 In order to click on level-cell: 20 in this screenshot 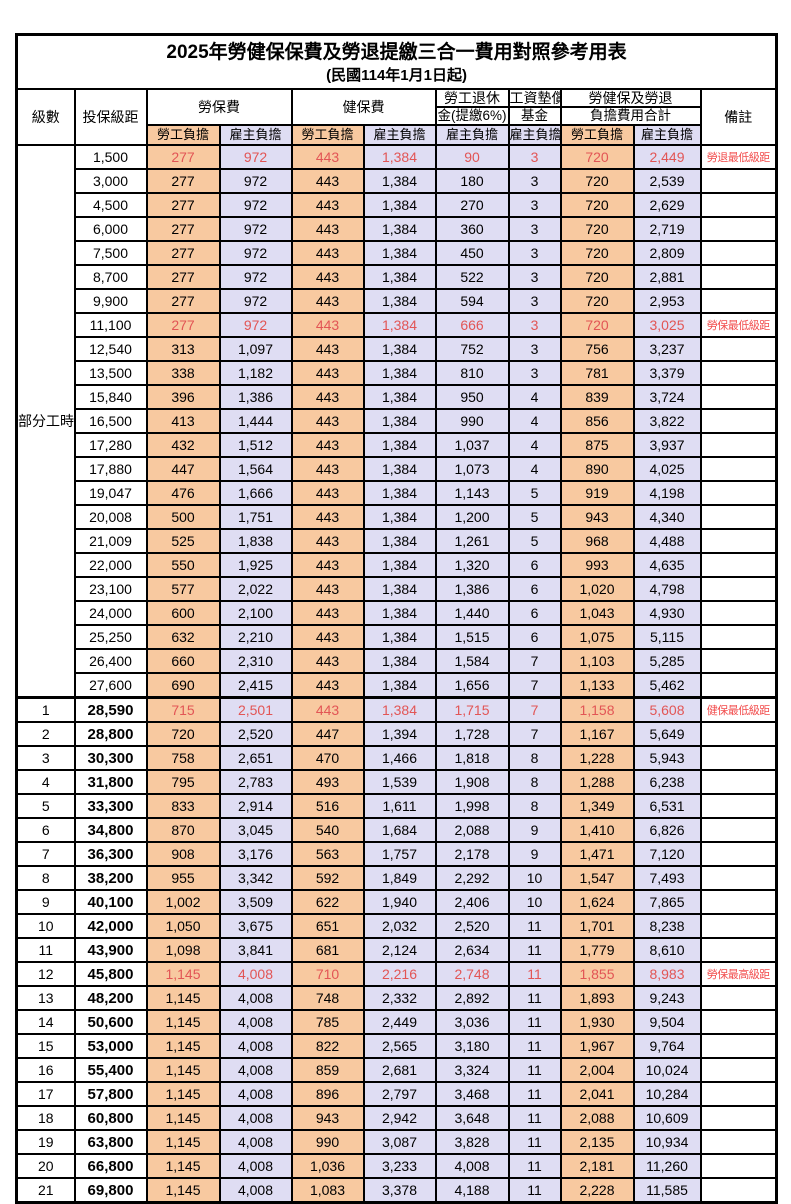, I will do `click(45, 1166)`.